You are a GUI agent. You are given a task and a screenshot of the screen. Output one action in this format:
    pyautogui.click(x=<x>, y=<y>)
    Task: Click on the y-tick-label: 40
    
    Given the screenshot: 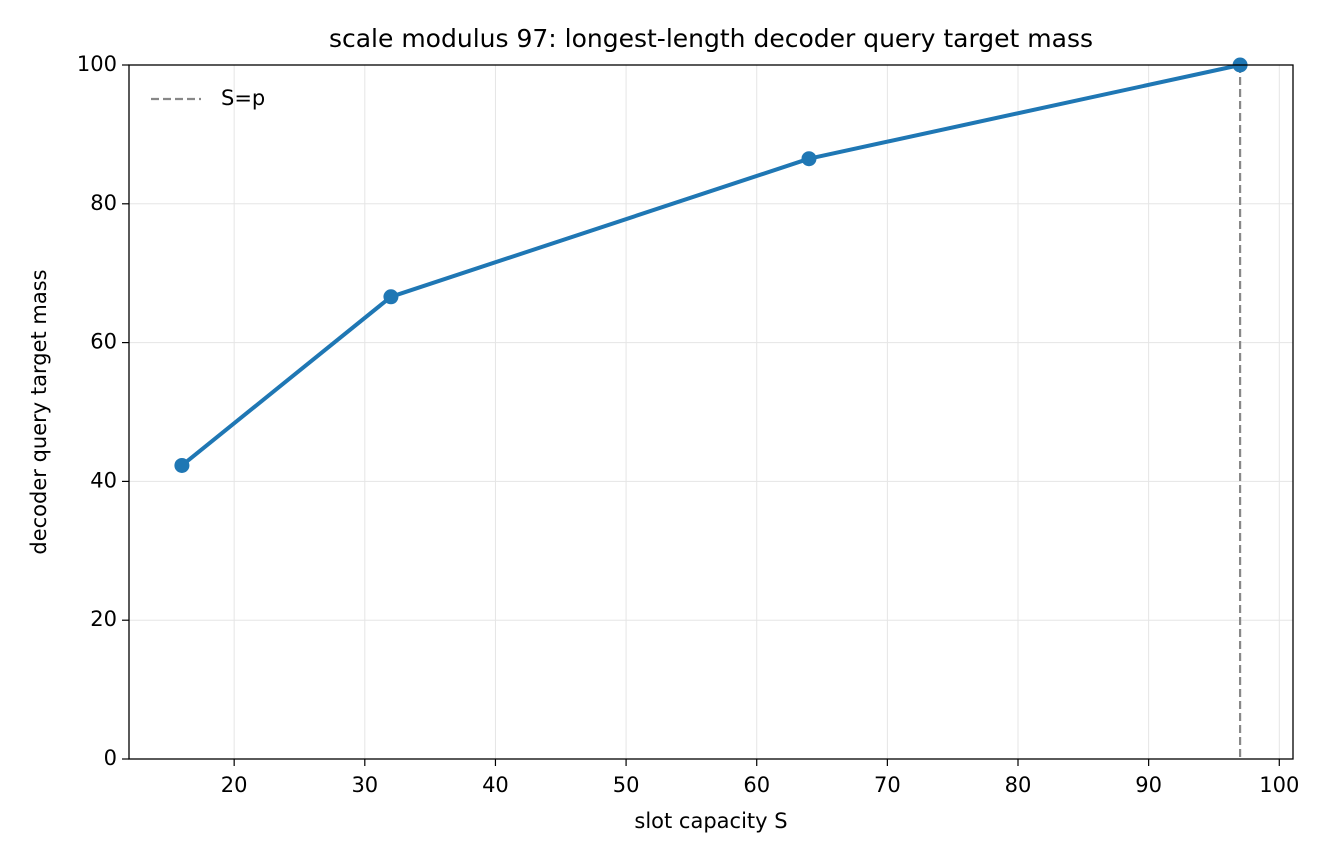 What is the action you would take?
    pyautogui.click(x=103, y=480)
    